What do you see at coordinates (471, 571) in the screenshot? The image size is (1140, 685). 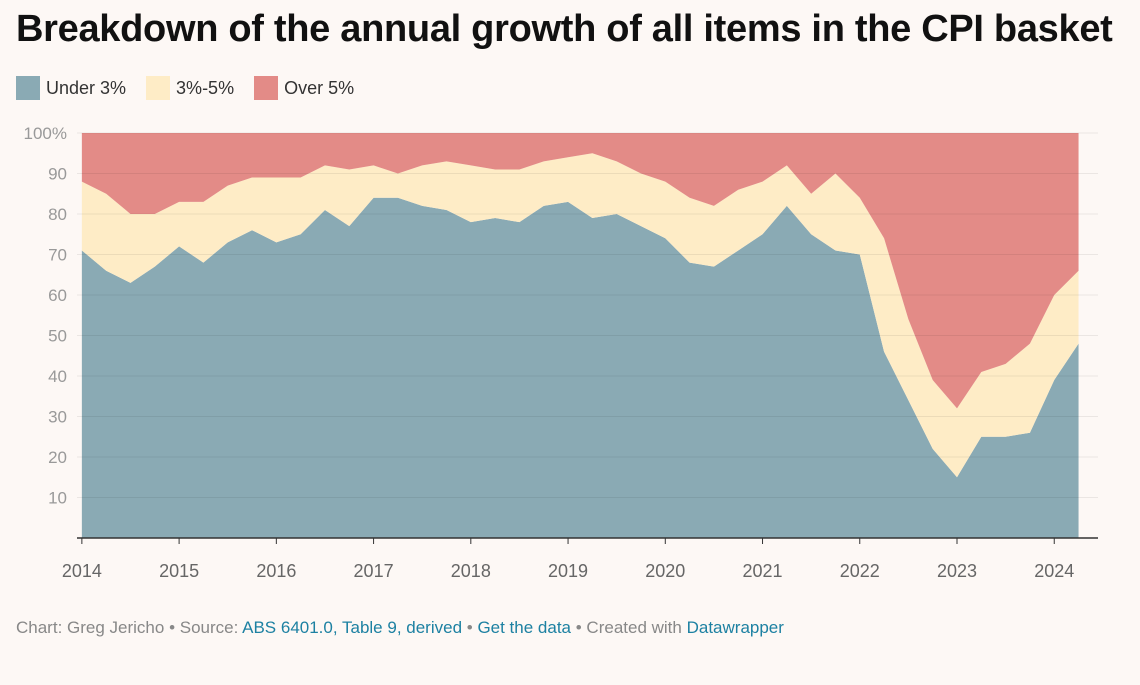 I see `x-tick-label-2018: 2018` at bounding box center [471, 571].